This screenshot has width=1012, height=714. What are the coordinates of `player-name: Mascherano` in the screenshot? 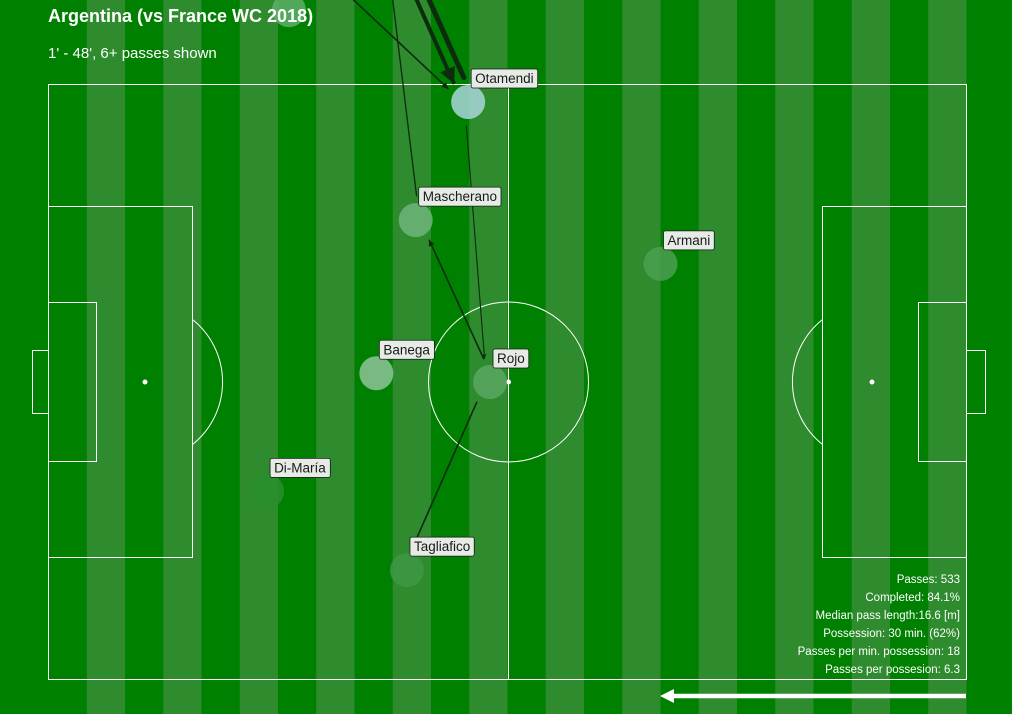 It's located at (460, 196).